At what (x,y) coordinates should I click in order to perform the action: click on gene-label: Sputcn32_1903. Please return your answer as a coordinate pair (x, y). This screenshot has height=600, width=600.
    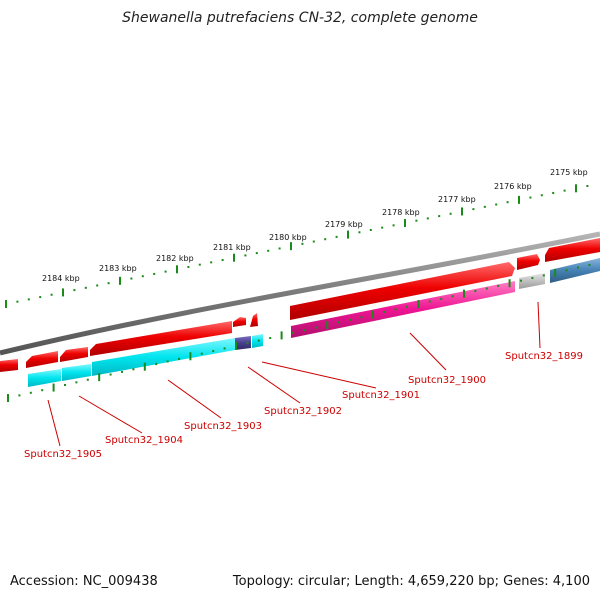
    Looking at the image, I should click on (223, 426).